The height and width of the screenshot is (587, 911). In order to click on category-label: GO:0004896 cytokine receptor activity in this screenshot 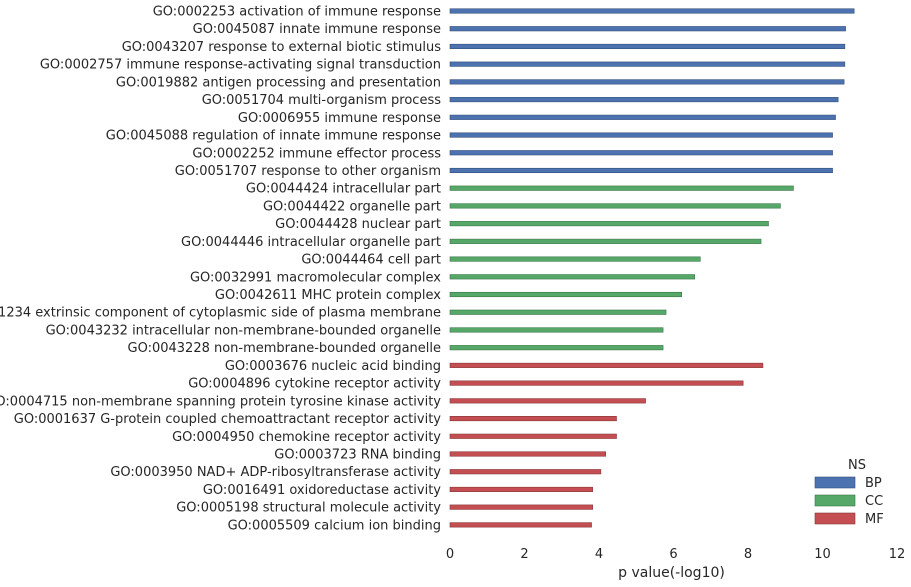, I will do `click(314, 384)`.